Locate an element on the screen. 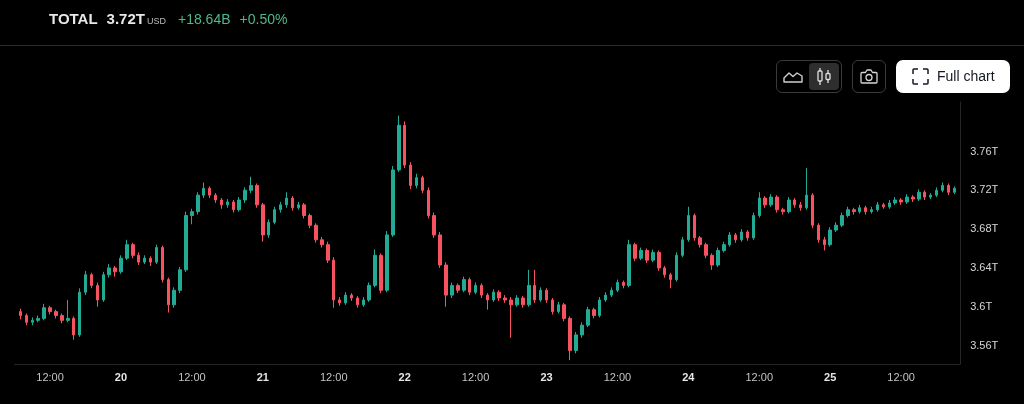 The width and height of the screenshot is (1024, 404). x-tick-label: 22 is located at coordinates (404, 376).